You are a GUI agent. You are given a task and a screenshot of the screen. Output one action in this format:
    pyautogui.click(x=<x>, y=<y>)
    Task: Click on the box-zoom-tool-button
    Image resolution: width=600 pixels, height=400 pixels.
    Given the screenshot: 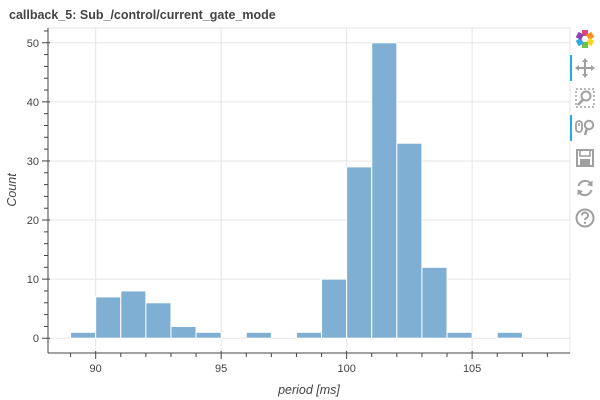 What is the action you would take?
    pyautogui.click(x=585, y=98)
    